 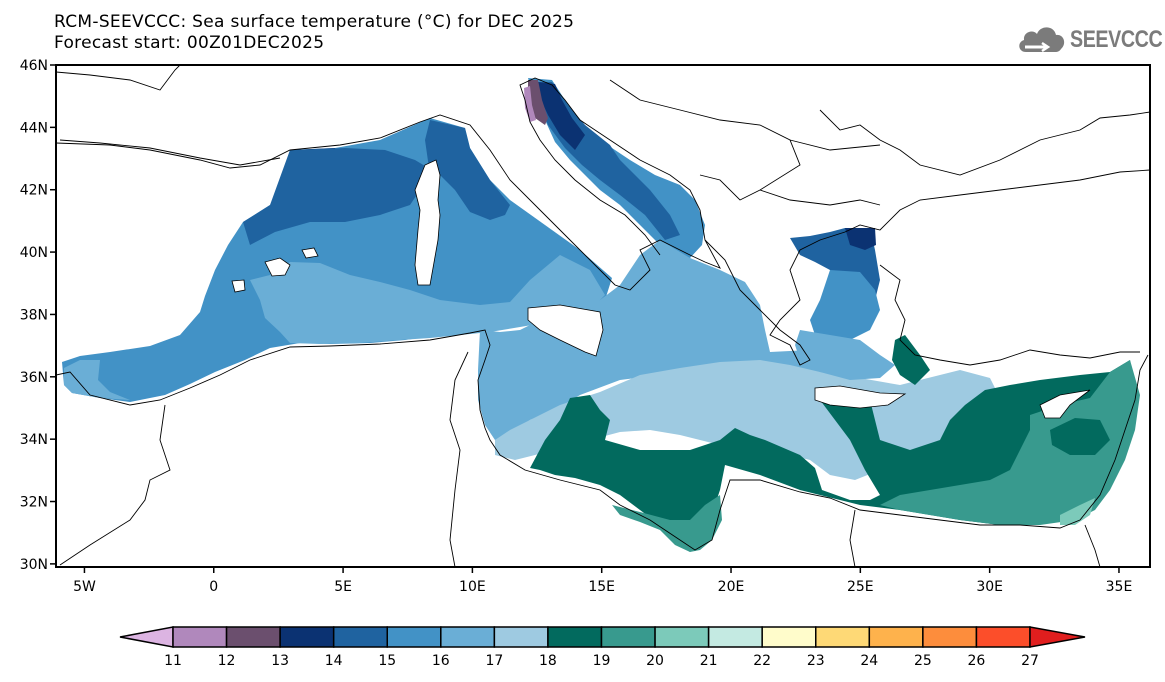 I want to click on logo-text: SEEVCCC, so click(x=1116, y=39).